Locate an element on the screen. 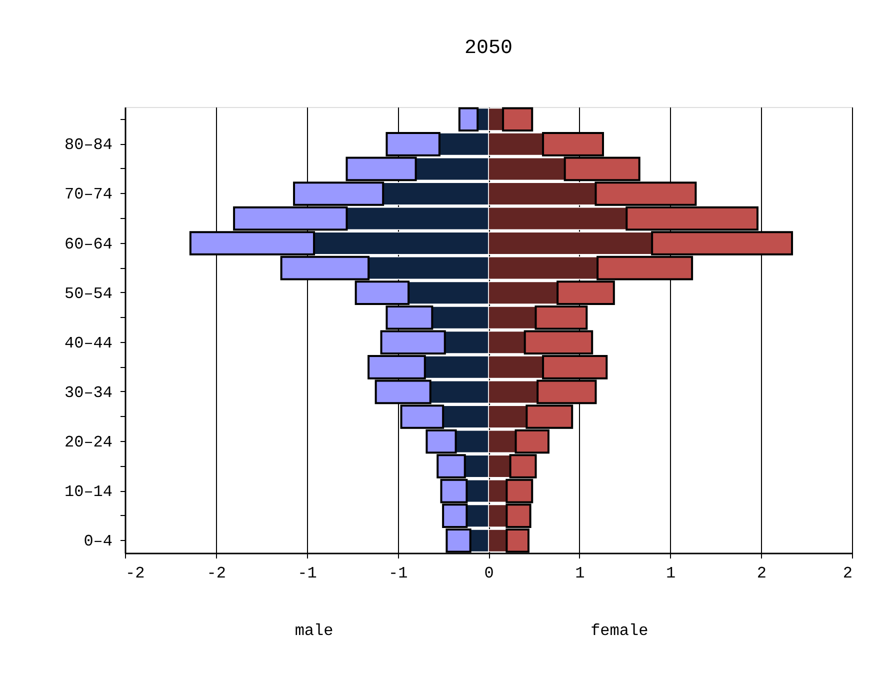 The width and height of the screenshot is (894, 683). y-tick-label: 60–64 is located at coordinates (88, 244).